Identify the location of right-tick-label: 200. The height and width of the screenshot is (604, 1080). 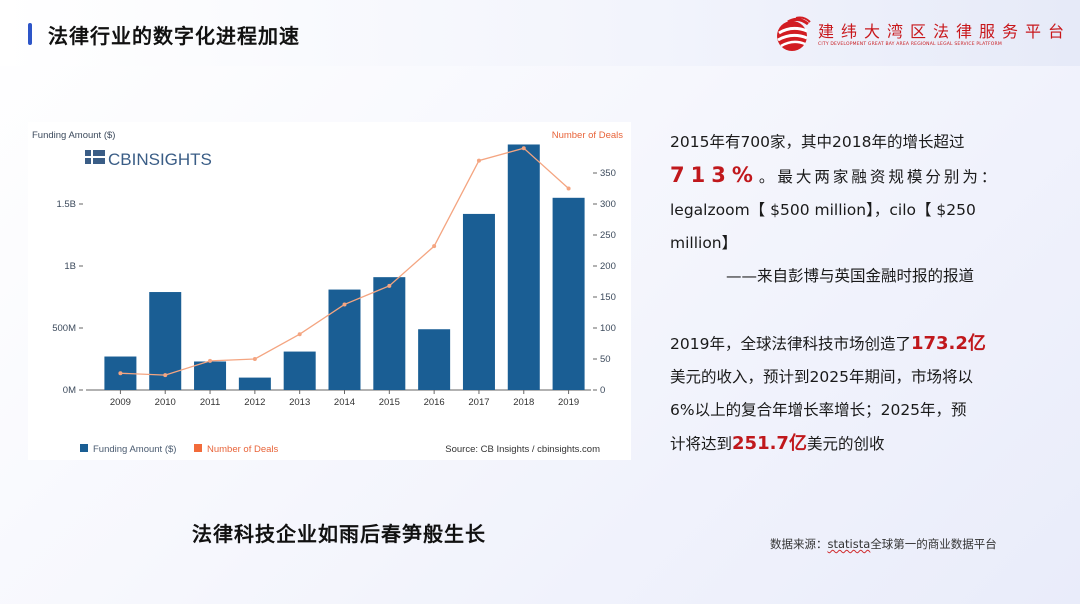
(608, 266).